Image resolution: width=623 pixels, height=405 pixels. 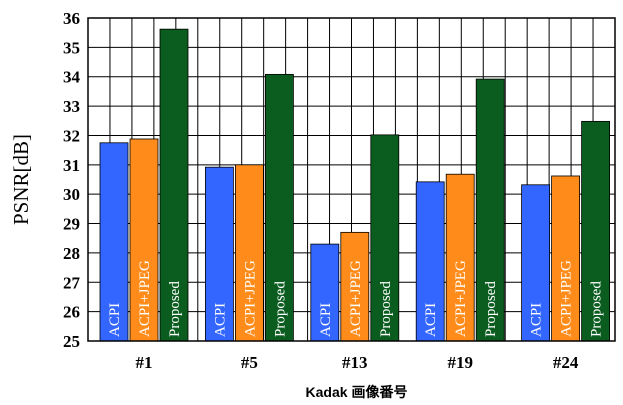 What do you see at coordinates (144, 362) in the screenshot?
I see `x-category-label: #1` at bounding box center [144, 362].